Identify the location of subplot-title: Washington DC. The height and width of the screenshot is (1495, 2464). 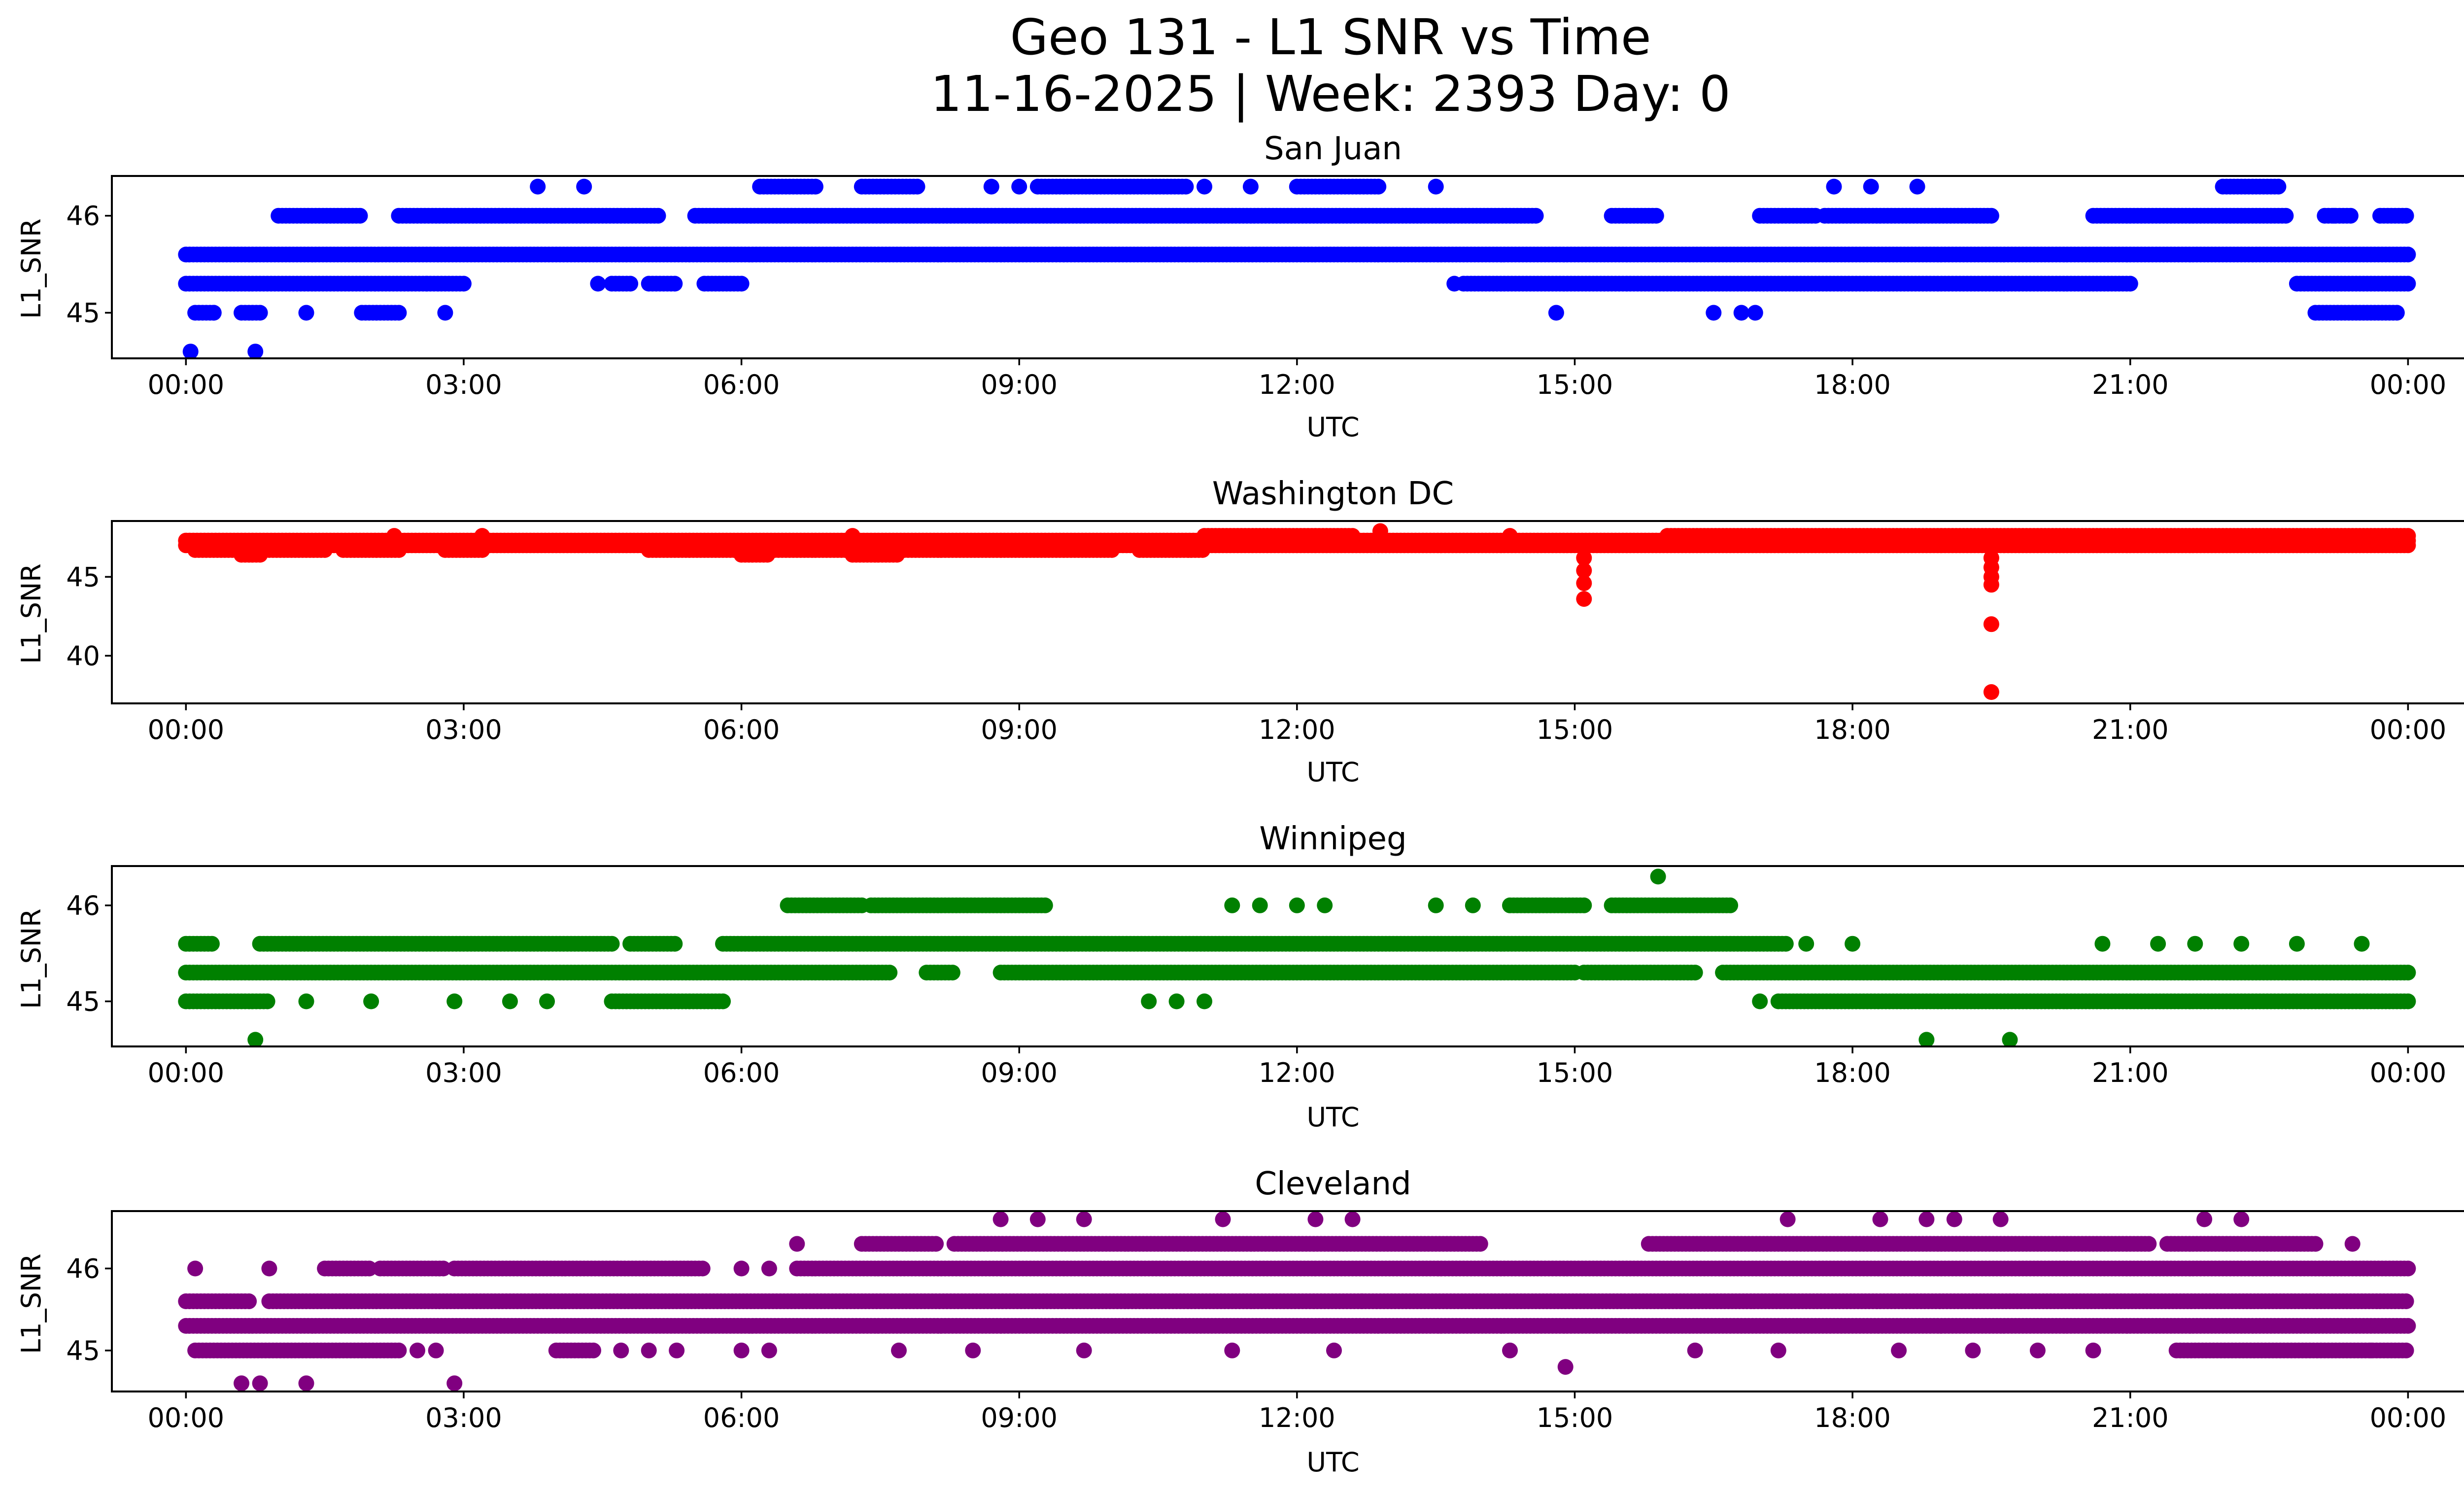
(1333, 494).